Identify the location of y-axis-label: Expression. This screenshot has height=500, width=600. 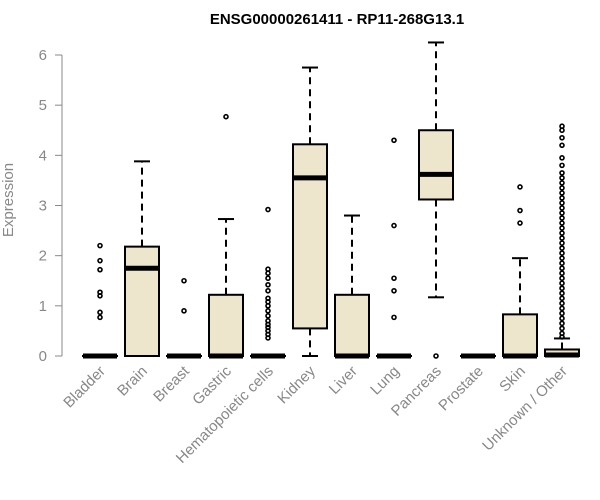
(8, 200).